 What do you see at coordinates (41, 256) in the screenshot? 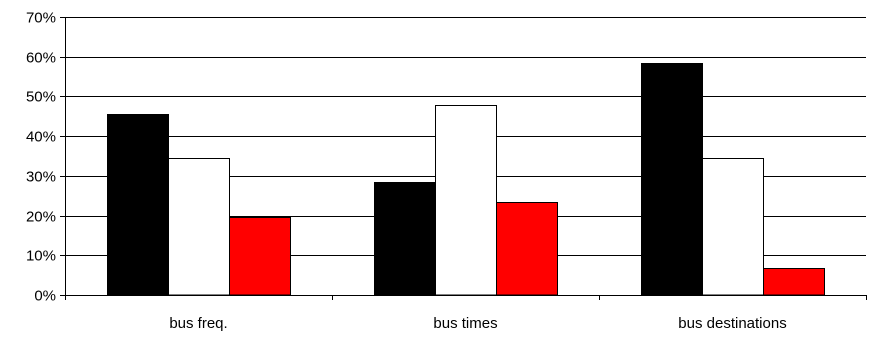
I see `y-tick-label: 10%` at bounding box center [41, 256].